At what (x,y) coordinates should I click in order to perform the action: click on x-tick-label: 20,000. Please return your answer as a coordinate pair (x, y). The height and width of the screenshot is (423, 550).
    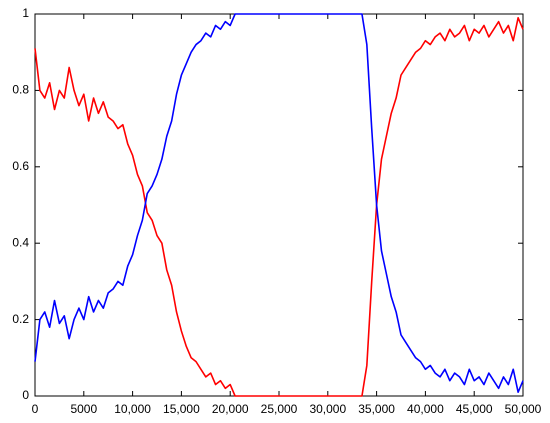
    Looking at the image, I should click on (230, 409).